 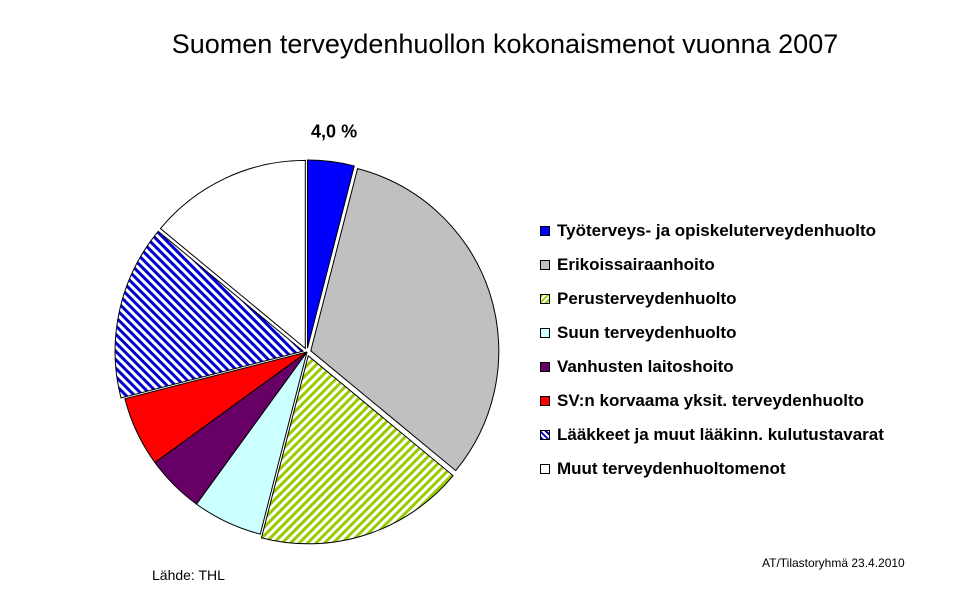 What do you see at coordinates (833, 563) in the screenshot?
I see `credit-note: AT/Tilastoryhmä 23.4.2010` at bounding box center [833, 563].